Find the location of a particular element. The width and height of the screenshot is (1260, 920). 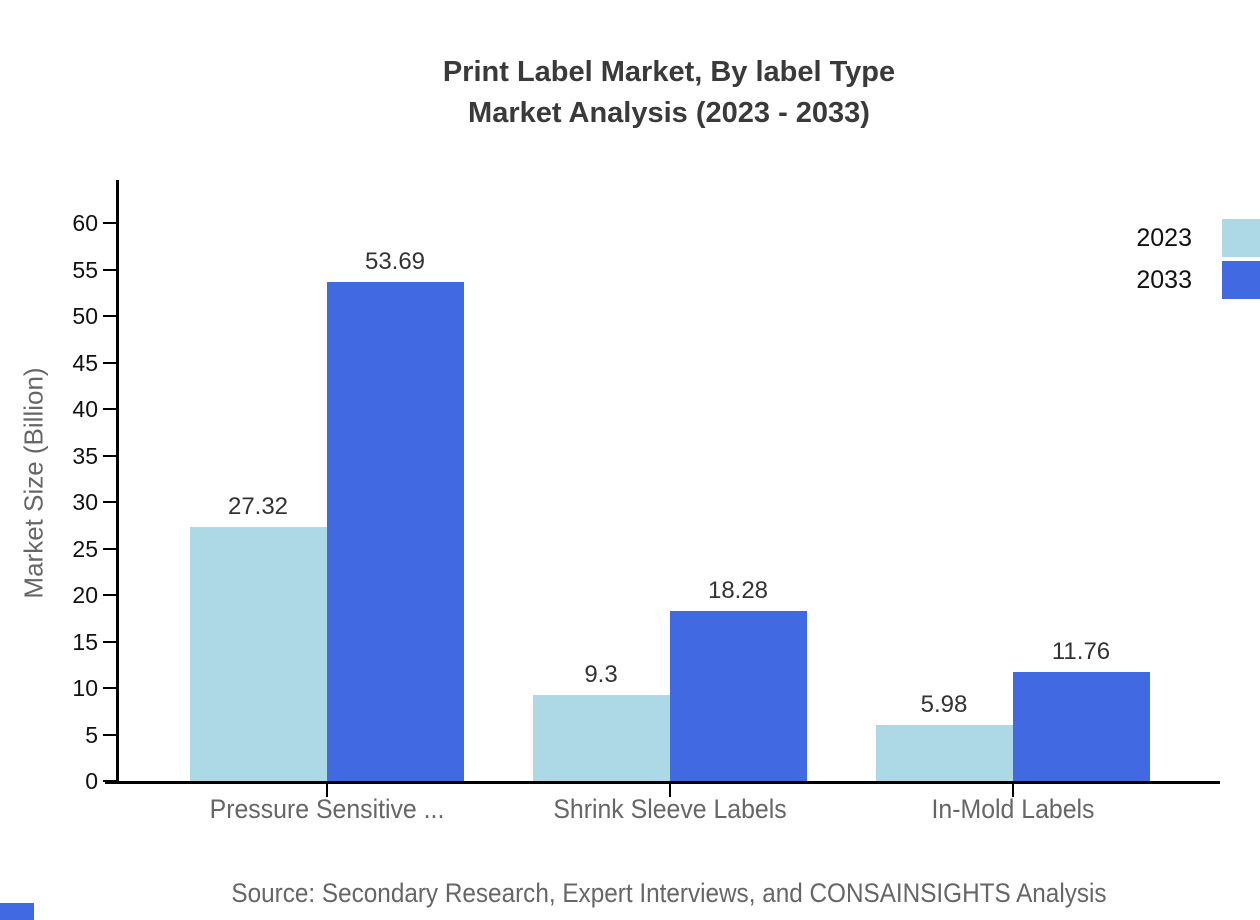

y-tick-label-20: 20 is located at coordinates (85, 595).